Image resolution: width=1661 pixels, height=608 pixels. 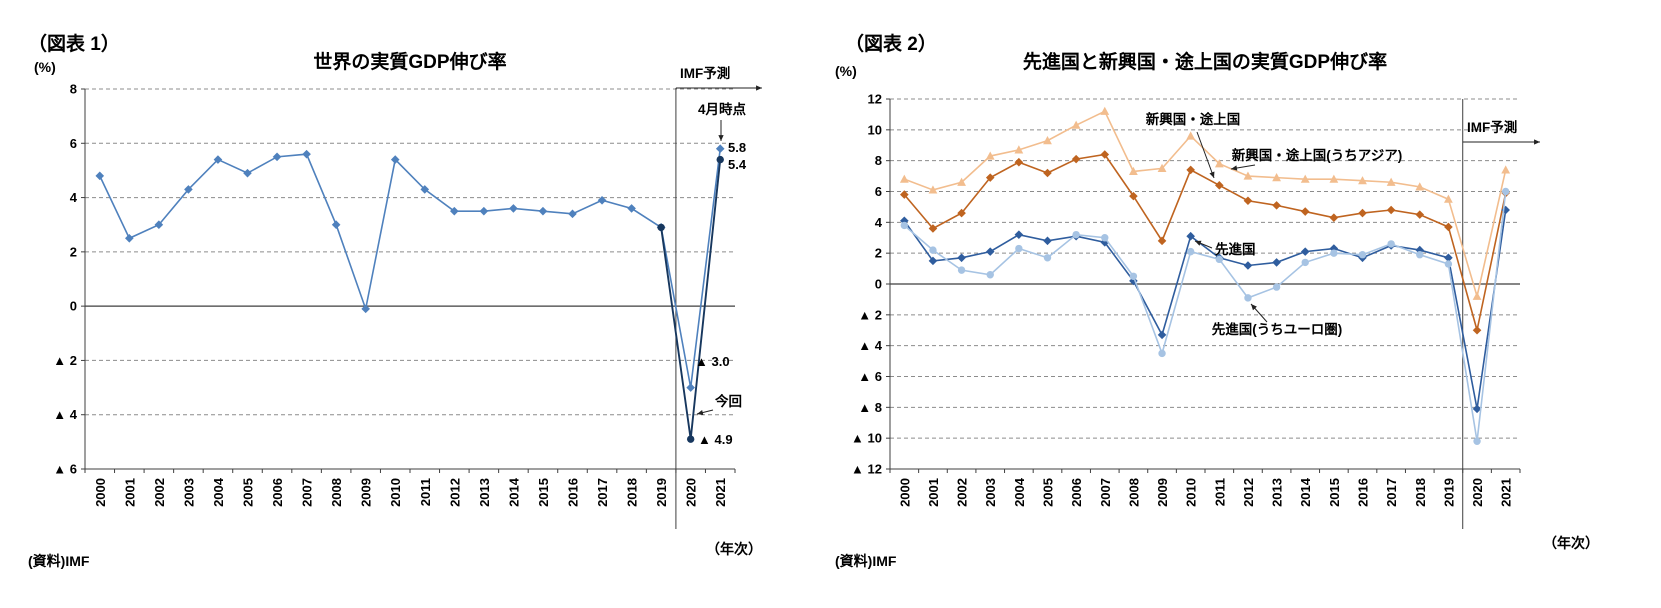 What do you see at coordinates (866, 561) in the screenshot?
I see `figure2-source: (資料)IMF` at bounding box center [866, 561].